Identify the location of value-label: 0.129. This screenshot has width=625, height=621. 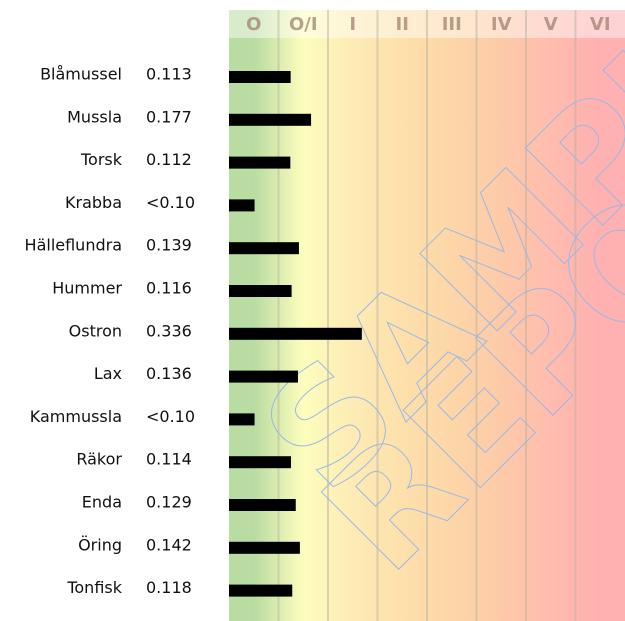
(169, 502).